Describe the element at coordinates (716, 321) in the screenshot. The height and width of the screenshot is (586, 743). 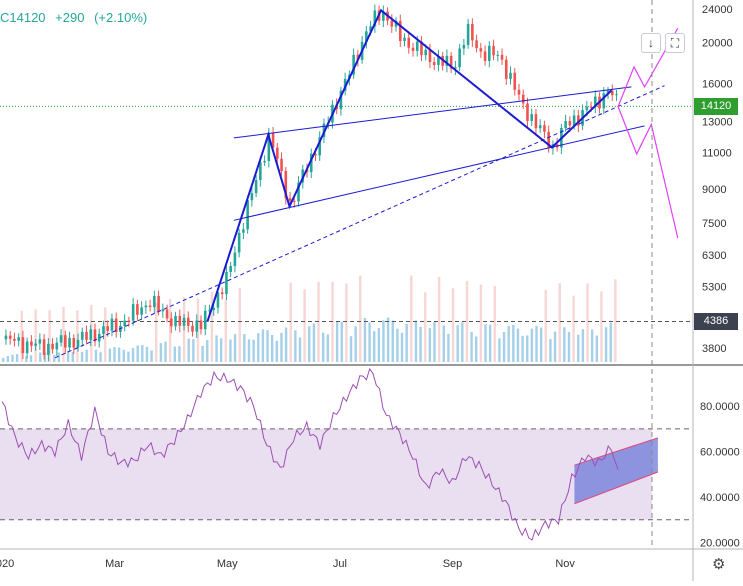
I see `marked-level-label: 4386` at that location.